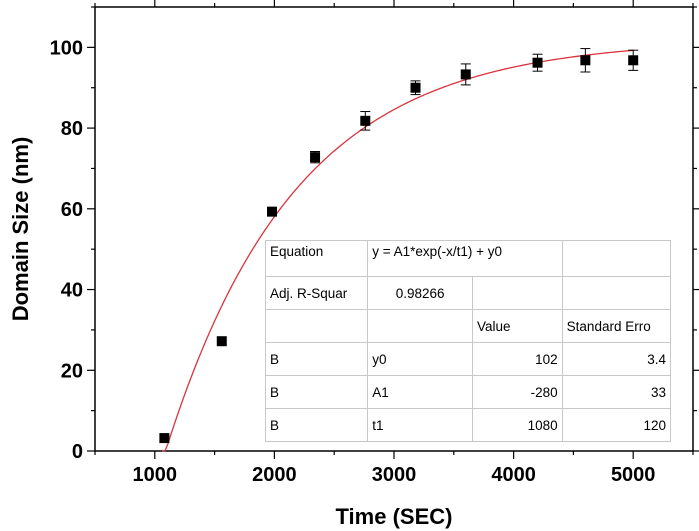 The height and width of the screenshot is (531, 699). Describe the element at coordinates (72, 291) in the screenshot. I see `y-tick-label: 40` at that location.